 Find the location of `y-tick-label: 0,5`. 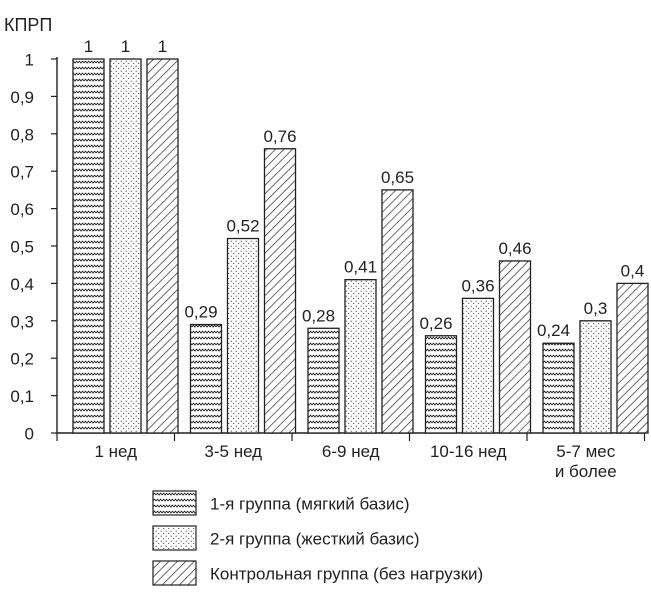

y-tick-label: 0,5 is located at coordinates (22, 247).